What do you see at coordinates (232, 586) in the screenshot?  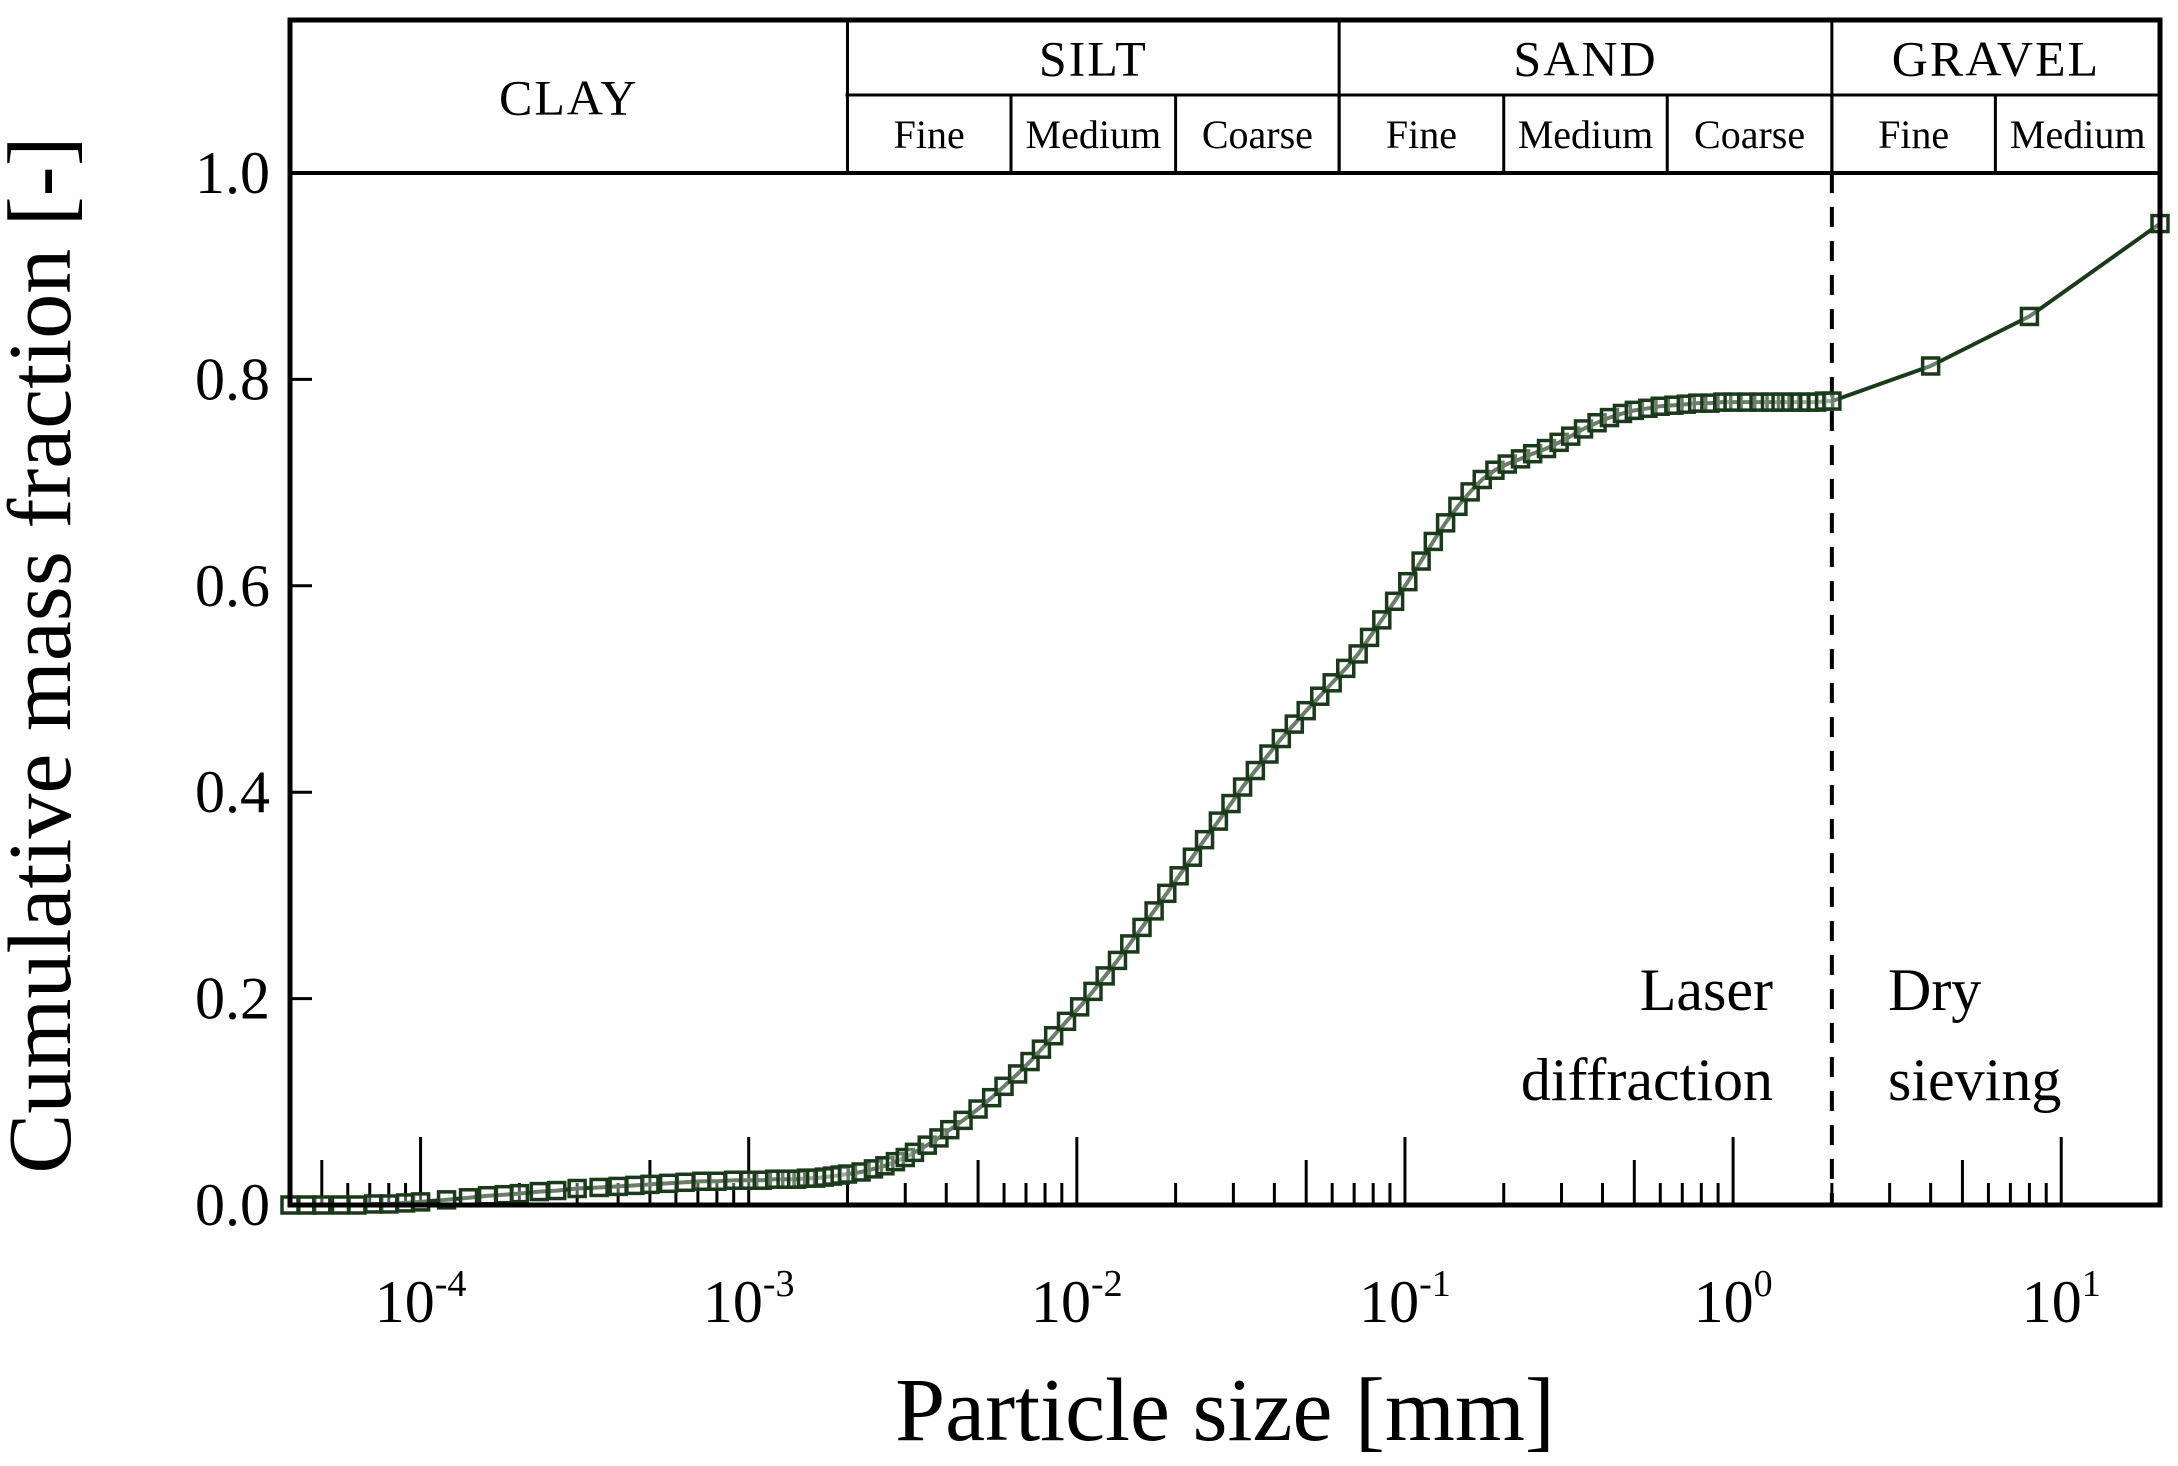 I see `y-tick-label: 0.6` at bounding box center [232, 586].